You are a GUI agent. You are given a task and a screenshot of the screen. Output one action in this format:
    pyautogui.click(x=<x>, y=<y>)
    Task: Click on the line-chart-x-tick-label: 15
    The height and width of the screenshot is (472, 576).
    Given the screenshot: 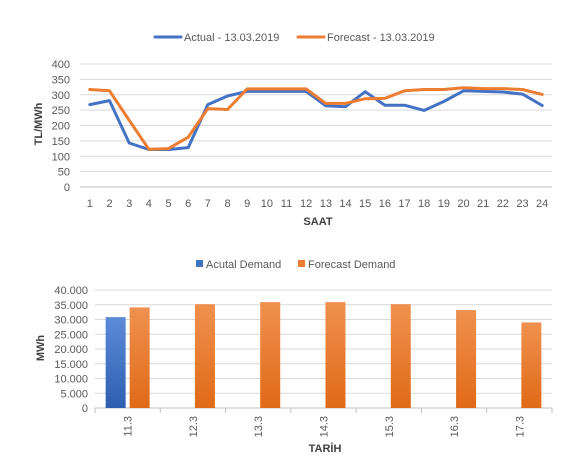 What is the action you would take?
    pyautogui.click(x=365, y=204)
    